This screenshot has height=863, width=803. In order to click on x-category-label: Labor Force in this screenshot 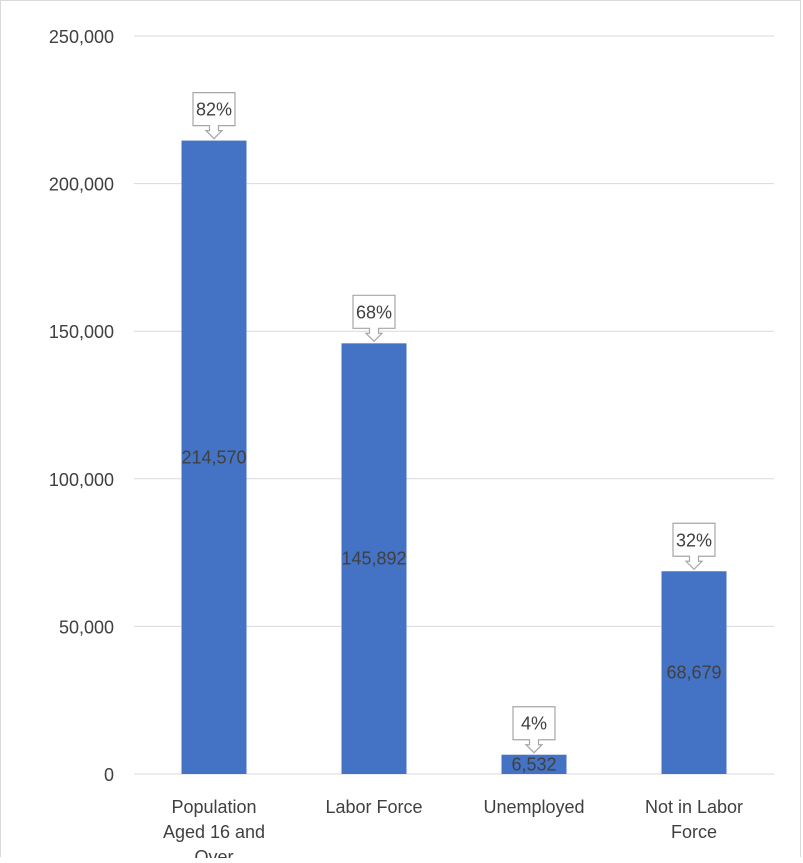, I will do `click(373, 807)`.